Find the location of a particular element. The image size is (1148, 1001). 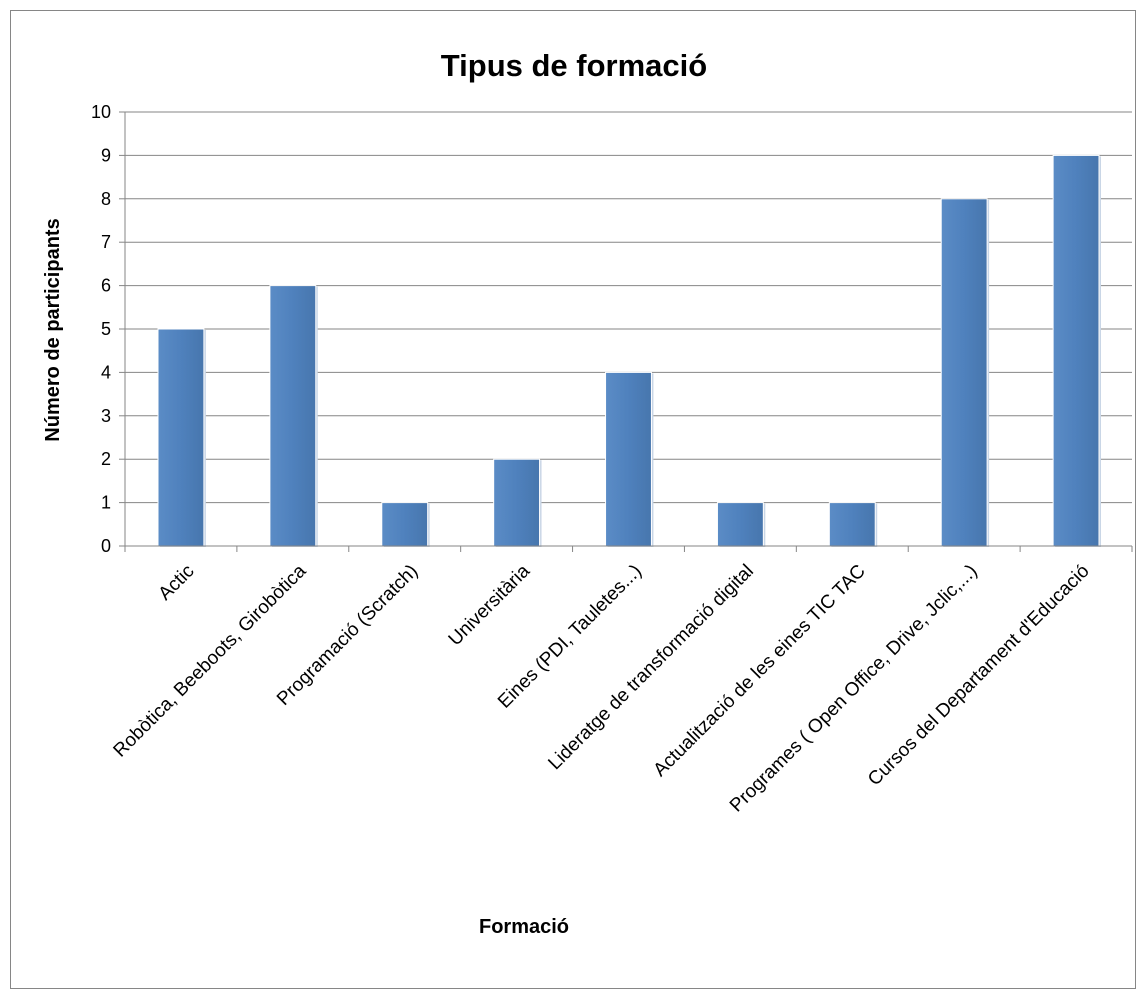

y-tick-label: 4 is located at coordinates (106, 372).